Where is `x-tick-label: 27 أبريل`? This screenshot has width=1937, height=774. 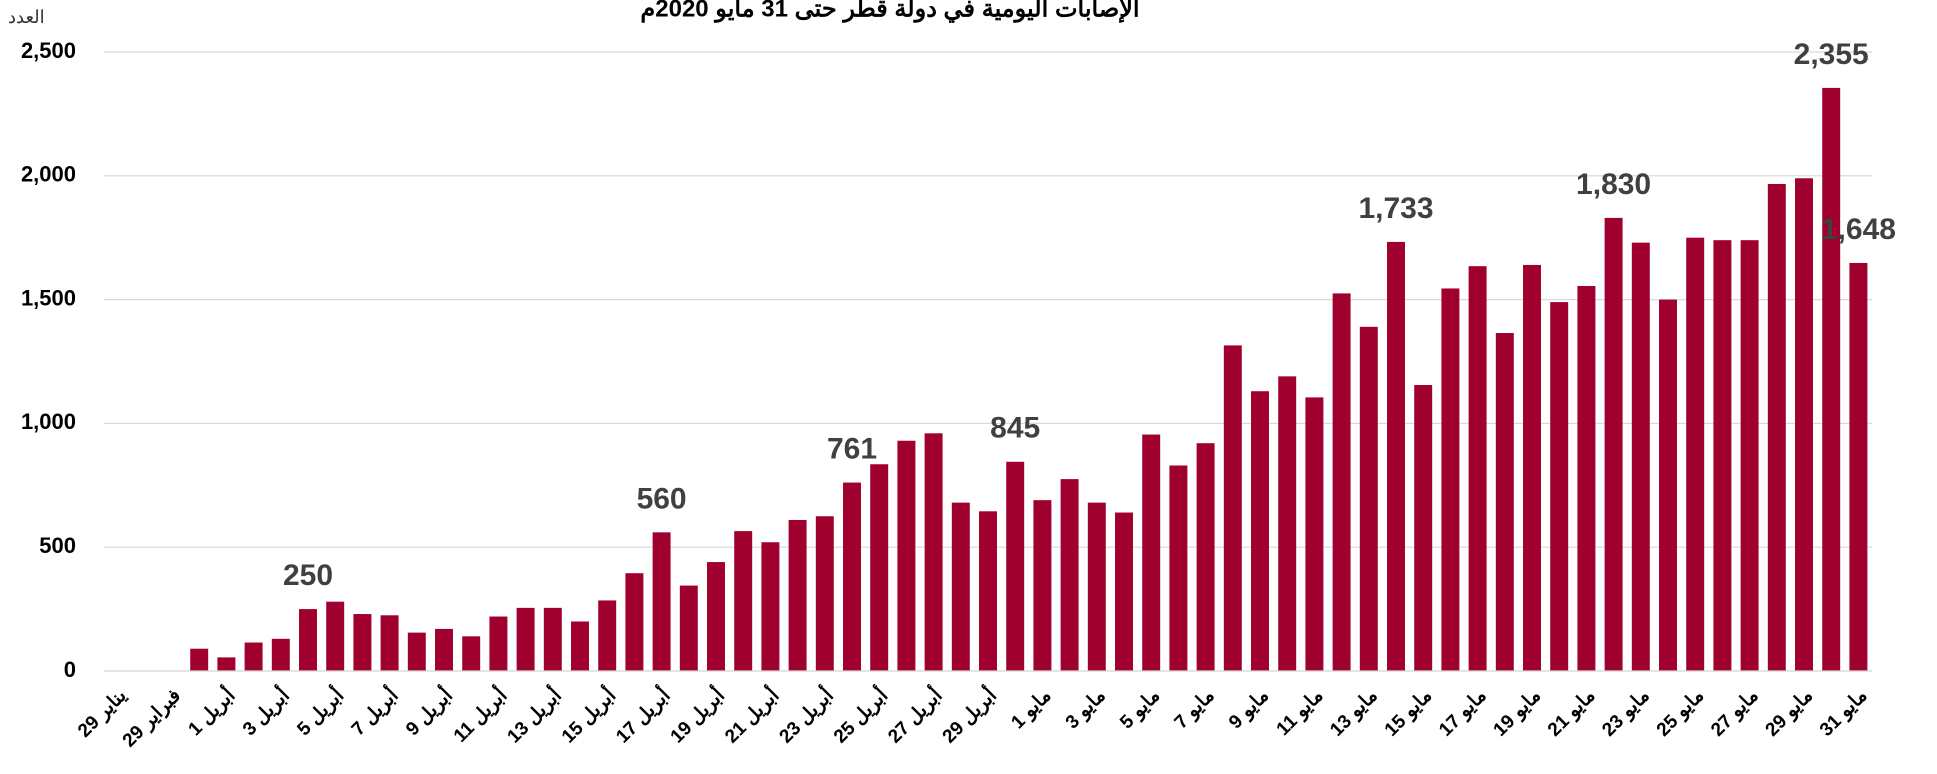 x-tick-label: 27 أبريل is located at coordinates (914, 714).